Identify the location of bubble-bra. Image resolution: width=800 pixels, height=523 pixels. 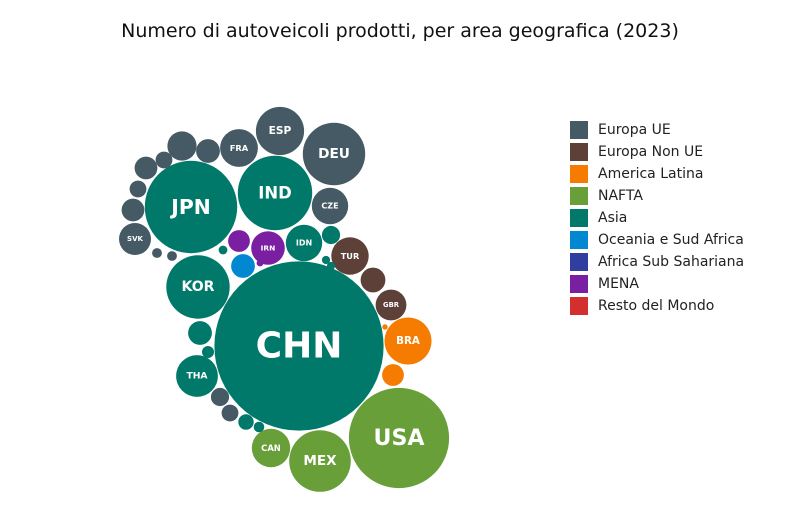
(408, 341).